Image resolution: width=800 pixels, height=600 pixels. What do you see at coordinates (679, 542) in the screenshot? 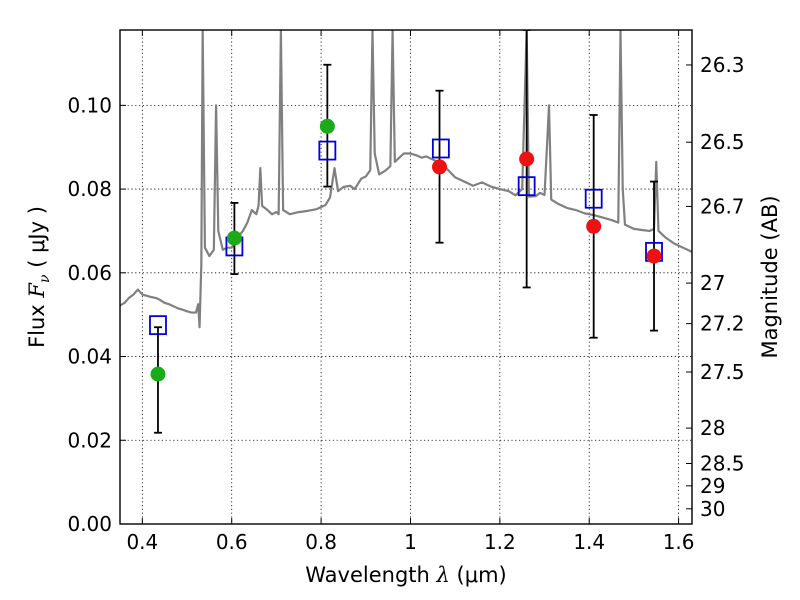
I see `x-tick-label: 1.6` at bounding box center [679, 542].